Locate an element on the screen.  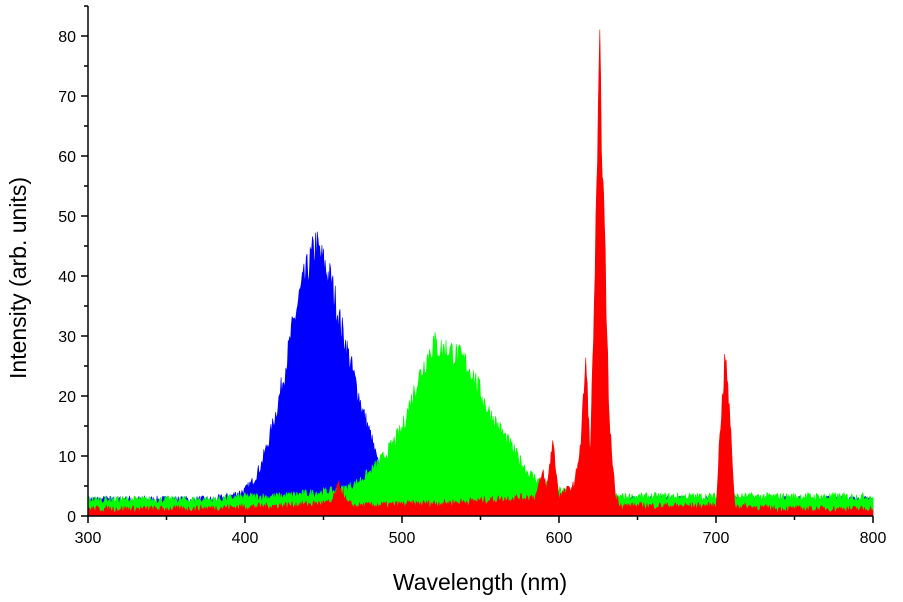
x-tick-label: 500 is located at coordinates (402, 538).